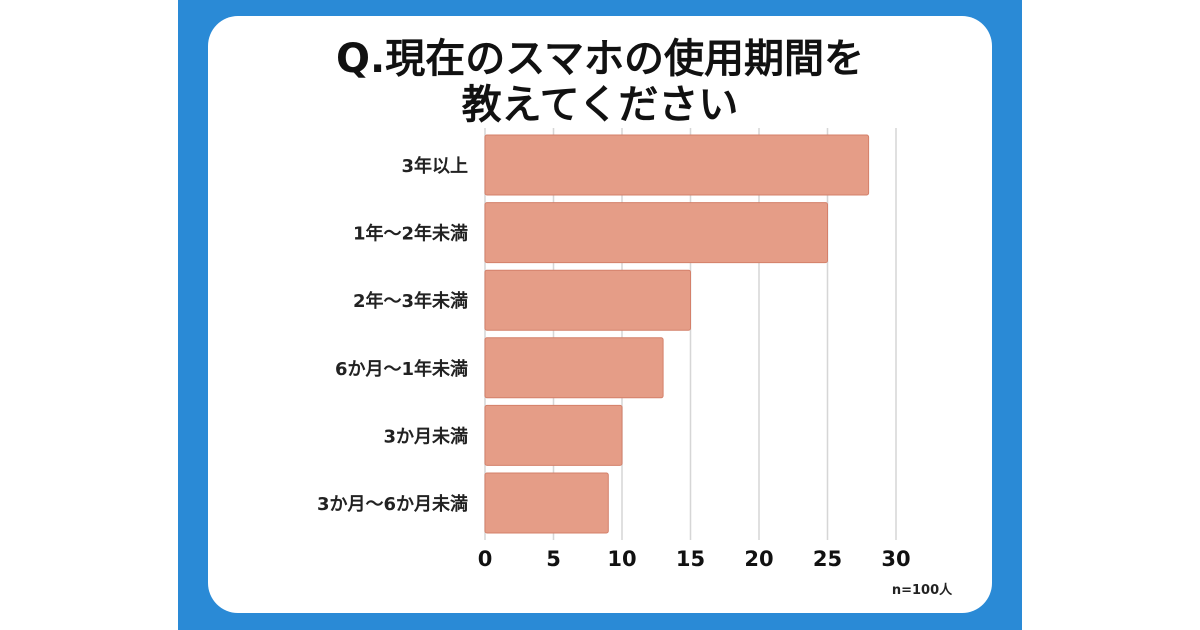 The image size is (1200, 630). What do you see at coordinates (600, 105) in the screenshot?
I see `title-line-2: 教えてください` at bounding box center [600, 105].